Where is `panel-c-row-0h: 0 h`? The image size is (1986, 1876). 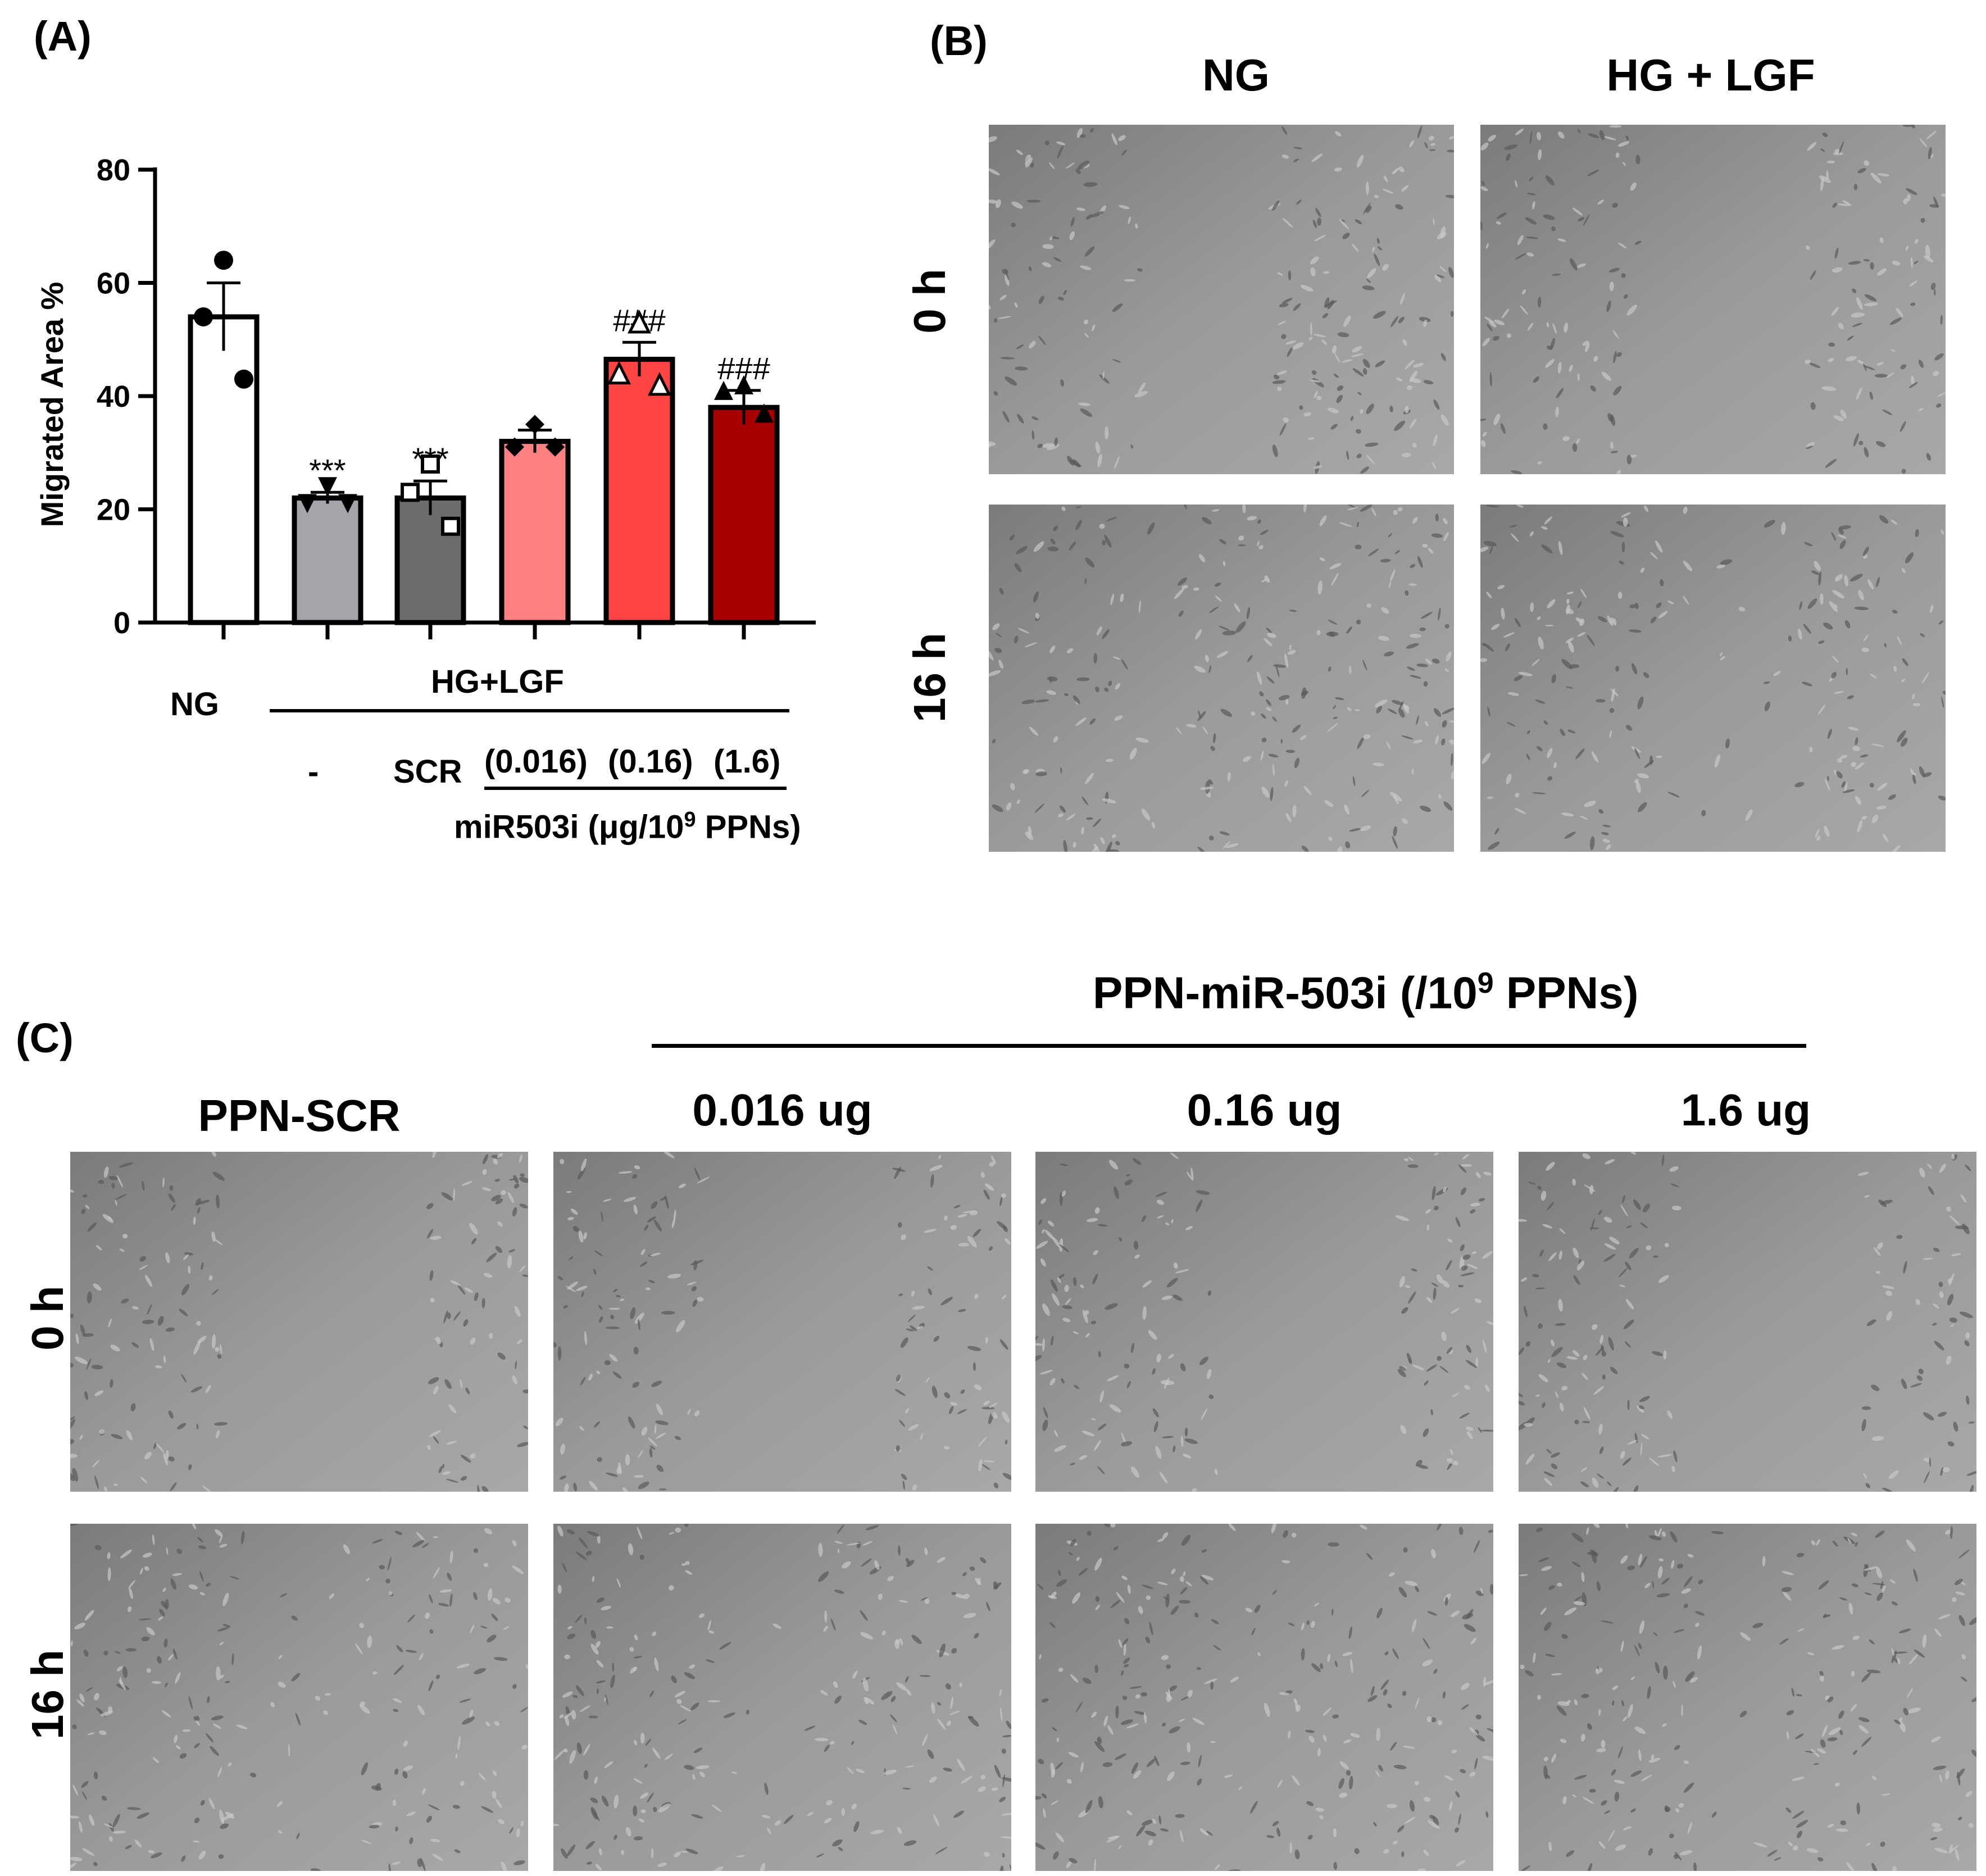 panel-c-row-0h: 0 h is located at coordinates (47, 1319).